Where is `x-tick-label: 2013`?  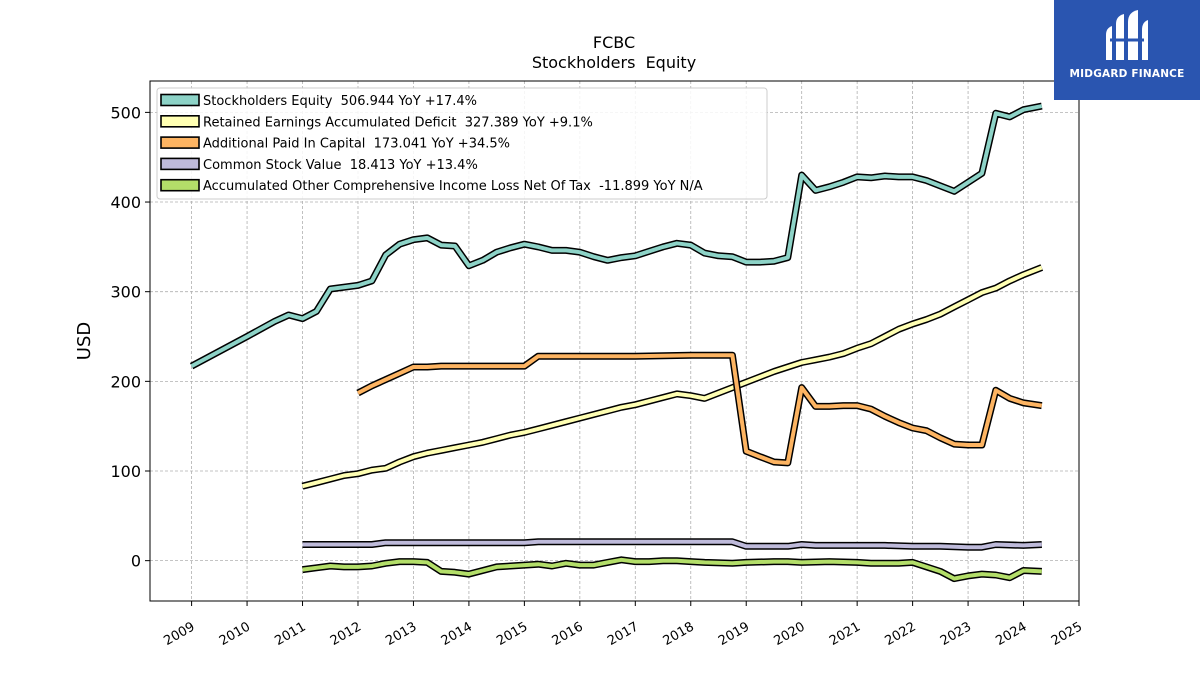 x-tick-label: 2013 is located at coordinates (401, 634).